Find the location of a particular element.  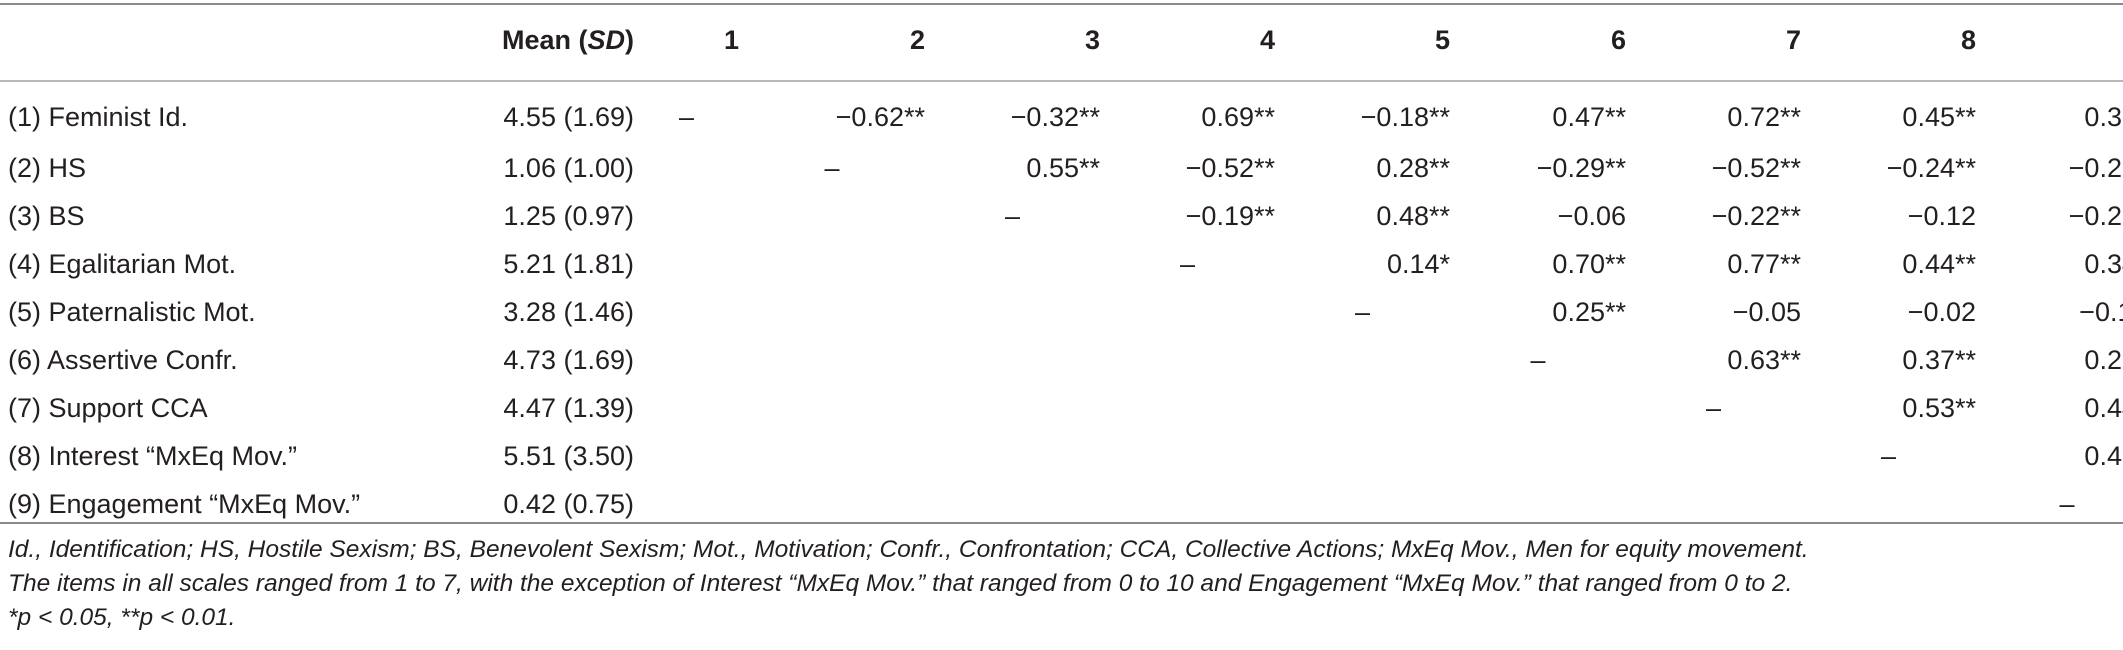

row-label: (7) Support CCA is located at coordinates (108, 407).